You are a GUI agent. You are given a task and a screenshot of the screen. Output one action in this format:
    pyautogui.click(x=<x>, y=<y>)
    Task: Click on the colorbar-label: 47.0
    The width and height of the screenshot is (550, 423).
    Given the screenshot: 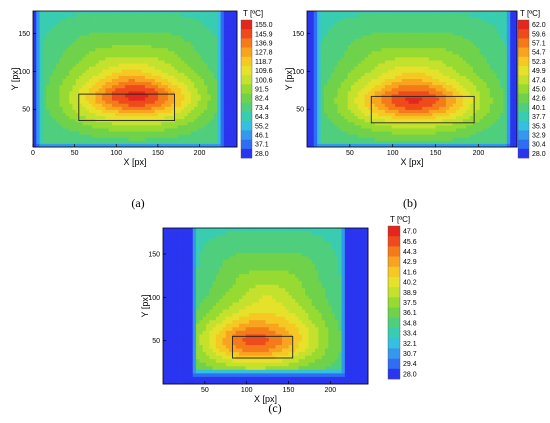 What is the action you would take?
    pyautogui.click(x=410, y=232)
    